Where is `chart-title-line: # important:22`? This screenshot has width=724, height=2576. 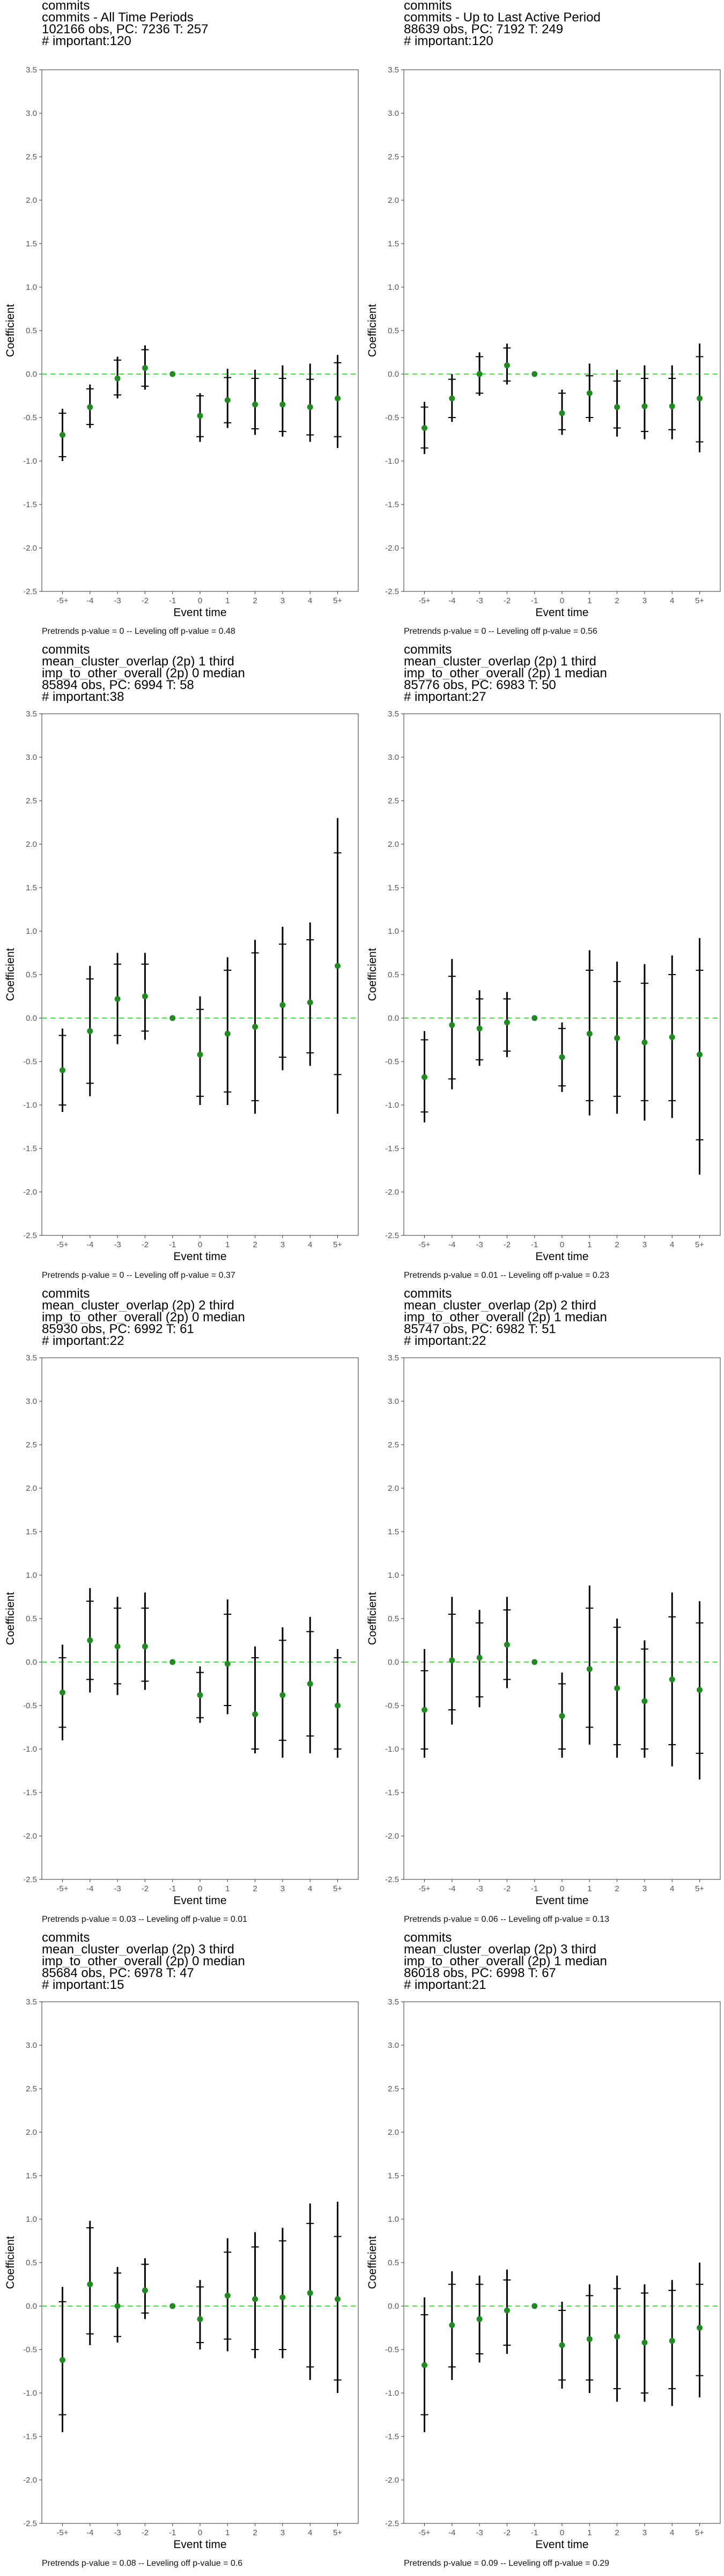 chart-title-line: # important:22 is located at coordinates (445, 1341).